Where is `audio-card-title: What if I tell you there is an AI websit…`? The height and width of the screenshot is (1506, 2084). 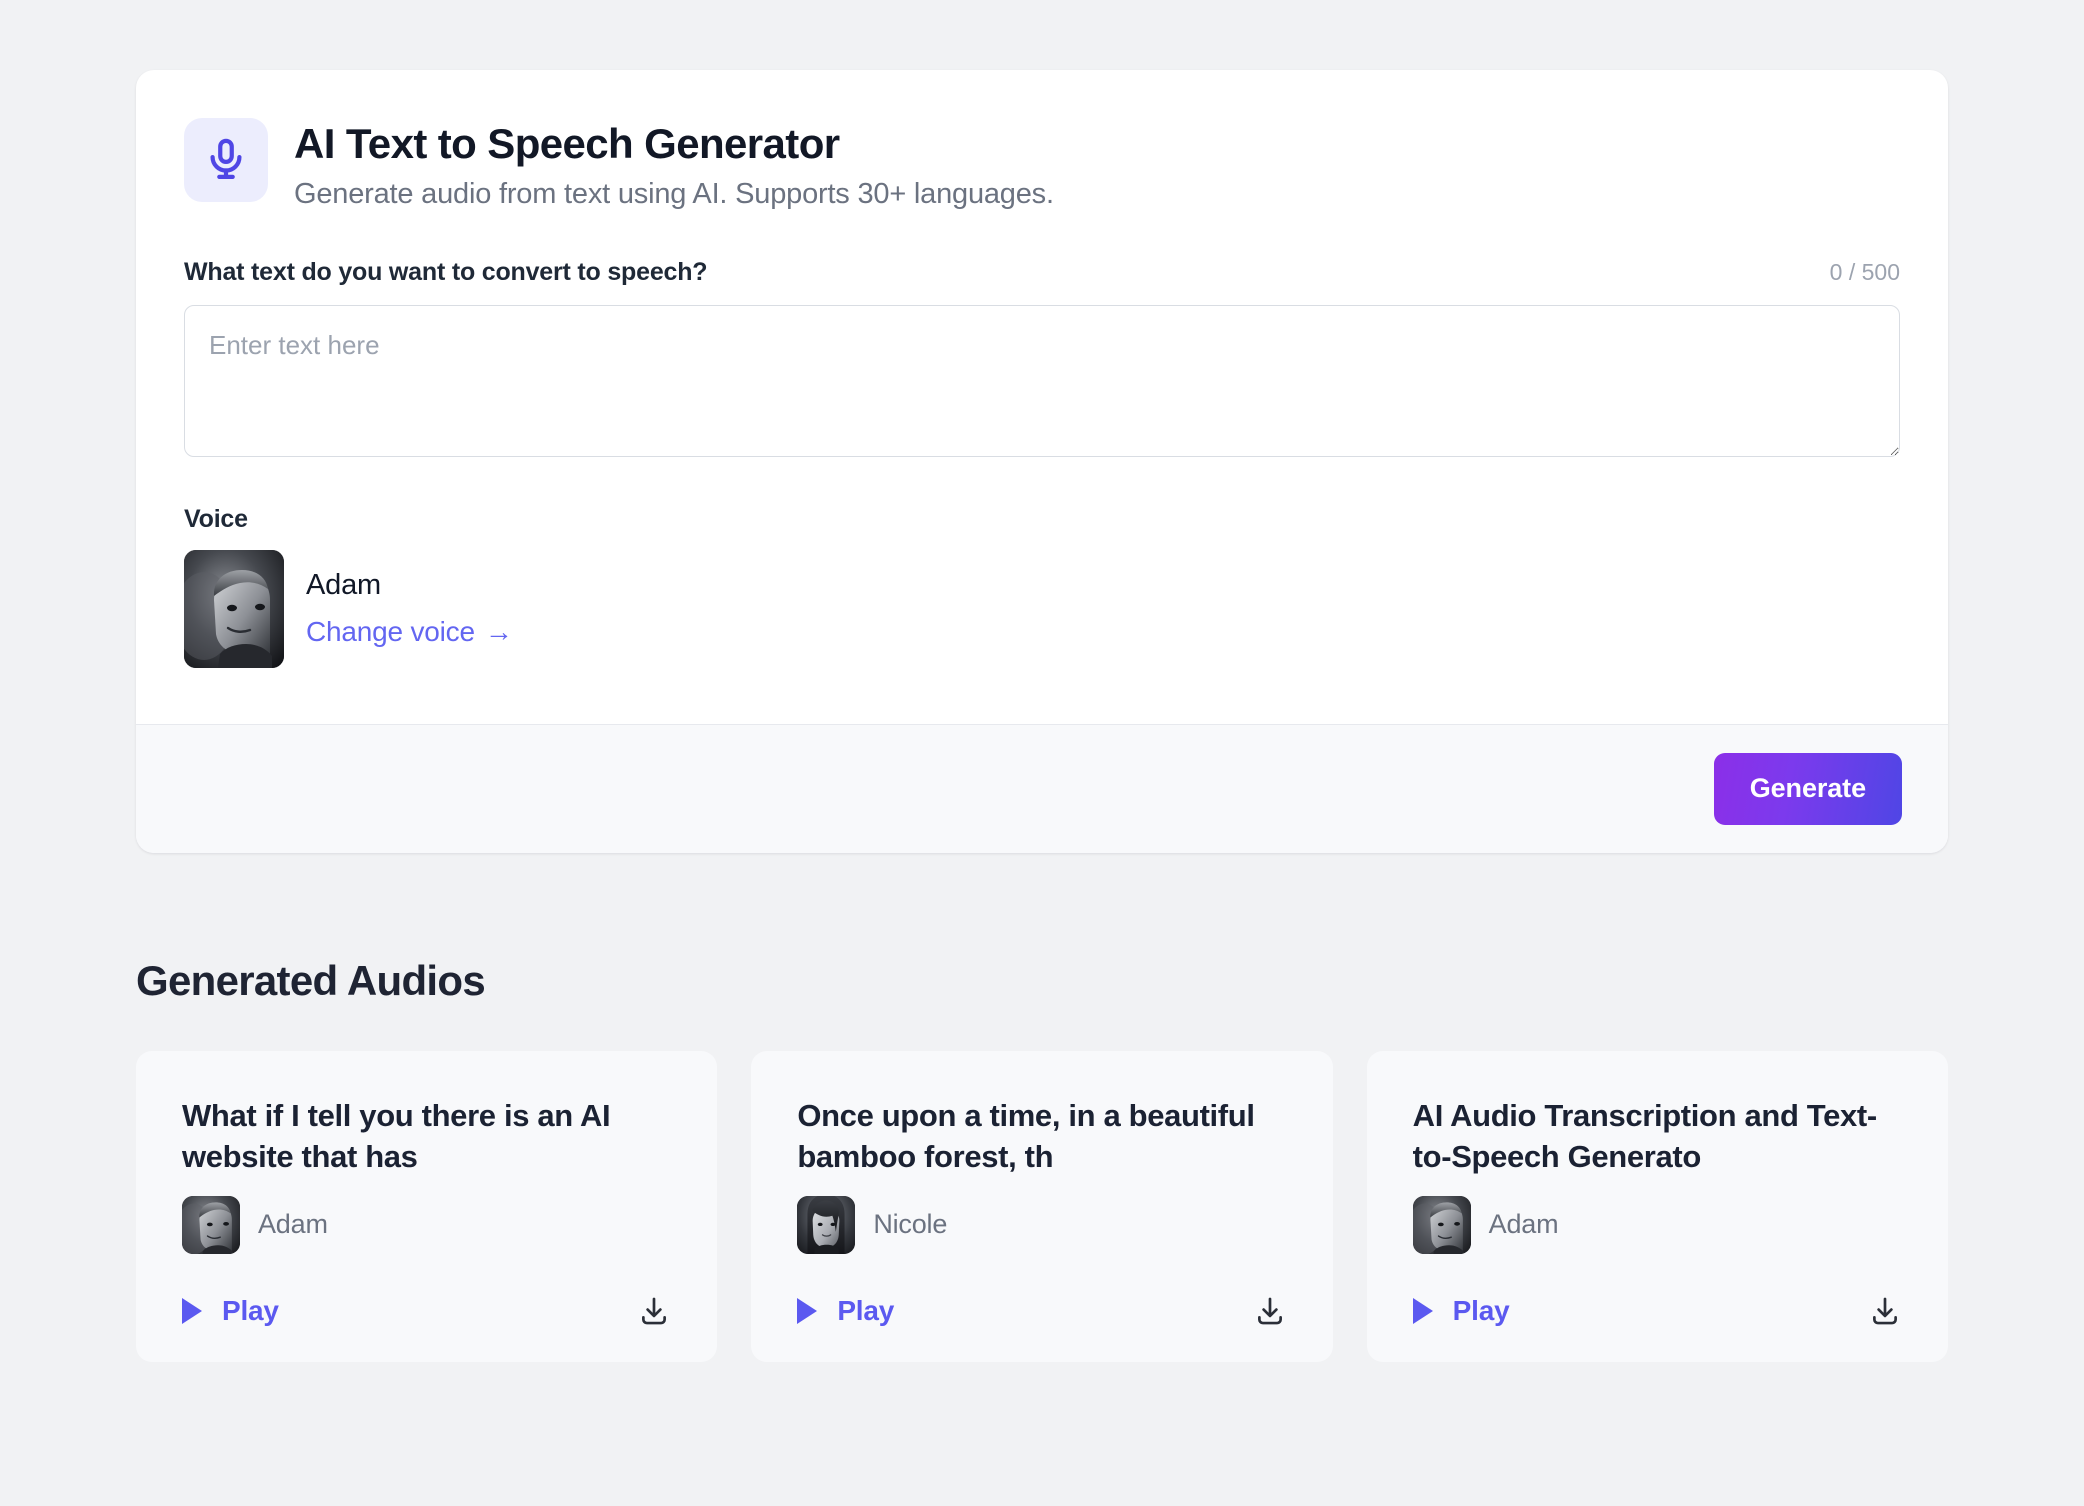
audio-card-title: What if I tell you there is an AI websit… is located at coordinates (396, 1136).